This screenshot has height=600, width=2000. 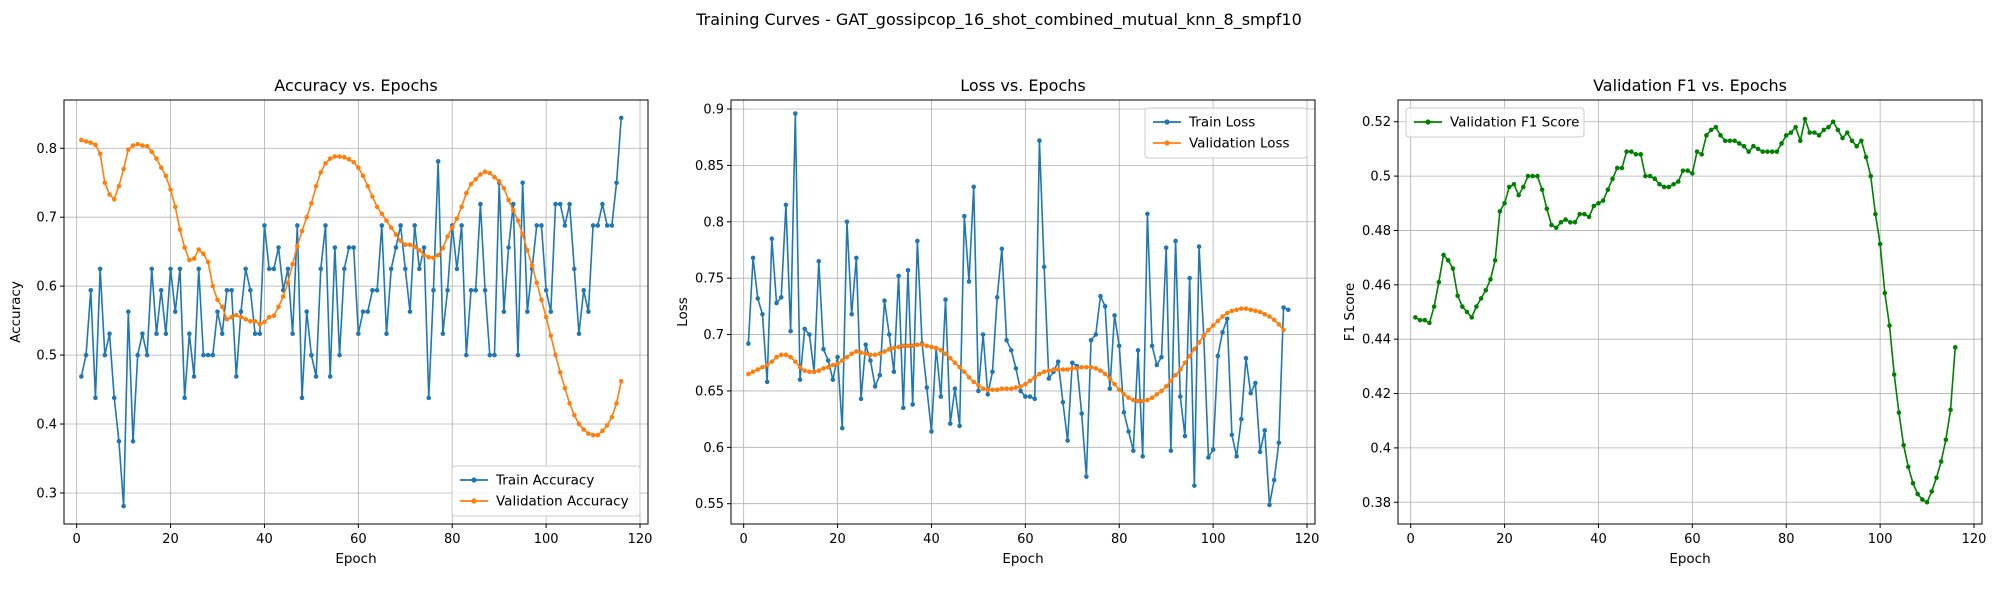 What do you see at coordinates (1025, 539) in the screenshot?
I see `x-tick-label: 60` at bounding box center [1025, 539].